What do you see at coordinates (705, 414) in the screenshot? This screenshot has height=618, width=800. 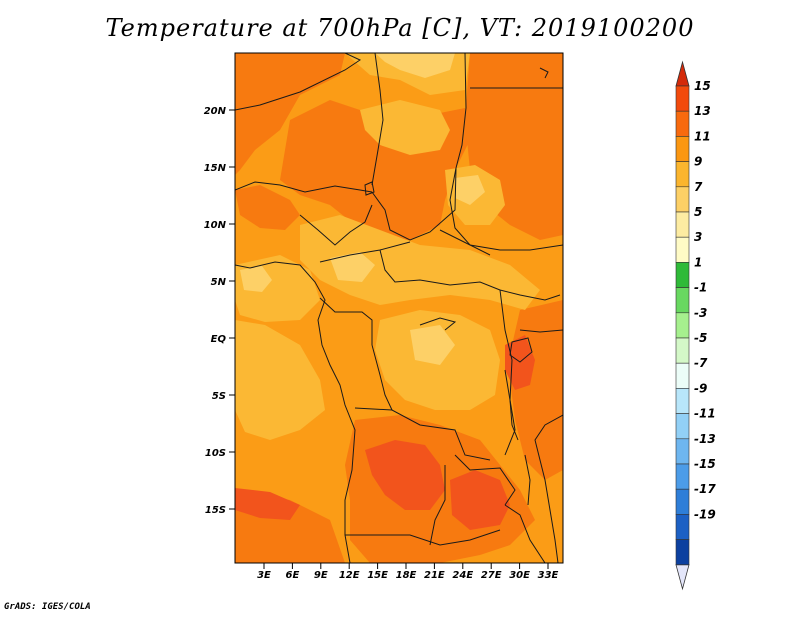 I see `colorbar-label: -11` at bounding box center [705, 414].